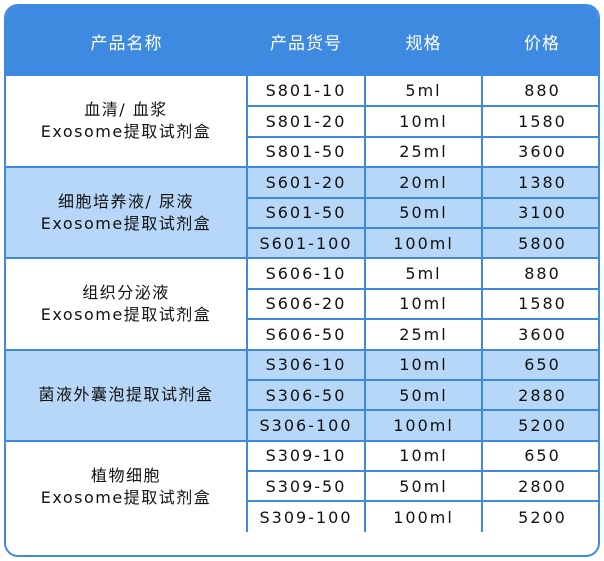  Describe the element at coordinates (305, 455) in the screenshot. I see `product-code-cell: S309-10` at that location.